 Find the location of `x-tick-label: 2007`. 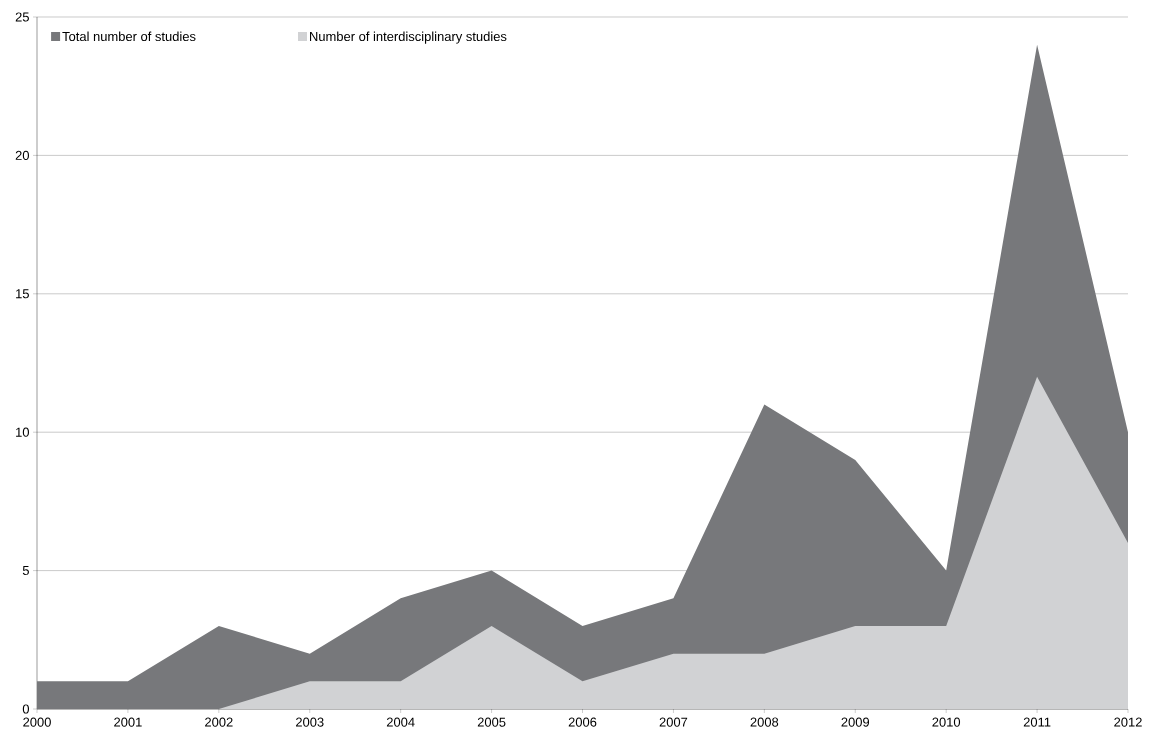

x-tick-label: 2007 is located at coordinates (673, 722).